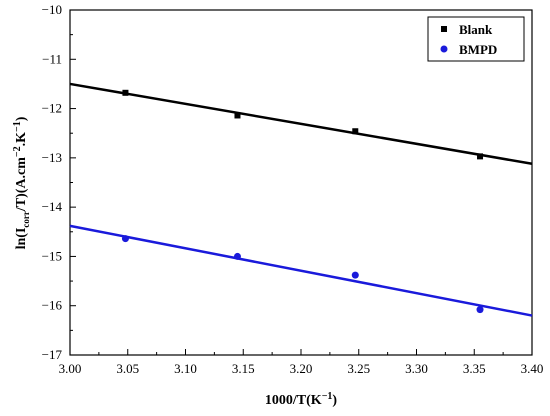 This screenshot has height=416, width=550. I want to click on legend-label-blank: Blank, so click(476, 29).